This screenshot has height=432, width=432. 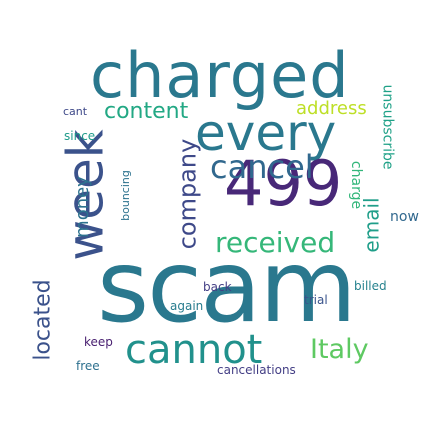 What do you see at coordinates (187, 306) in the screenshot?
I see `word-again: again` at bounding box center [187, 306].